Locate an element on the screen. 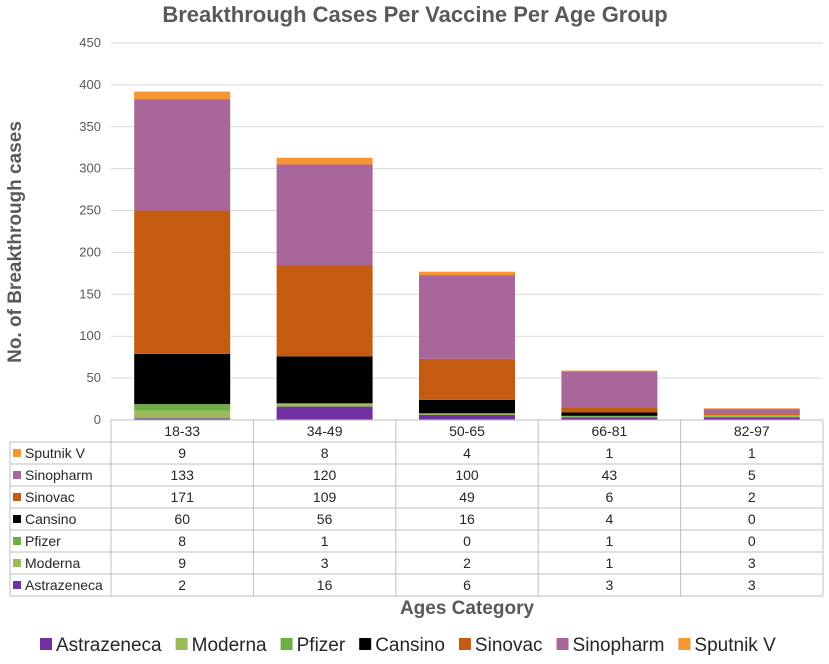  y-tick-label-300: 300 is located at coordinates (90, 168).